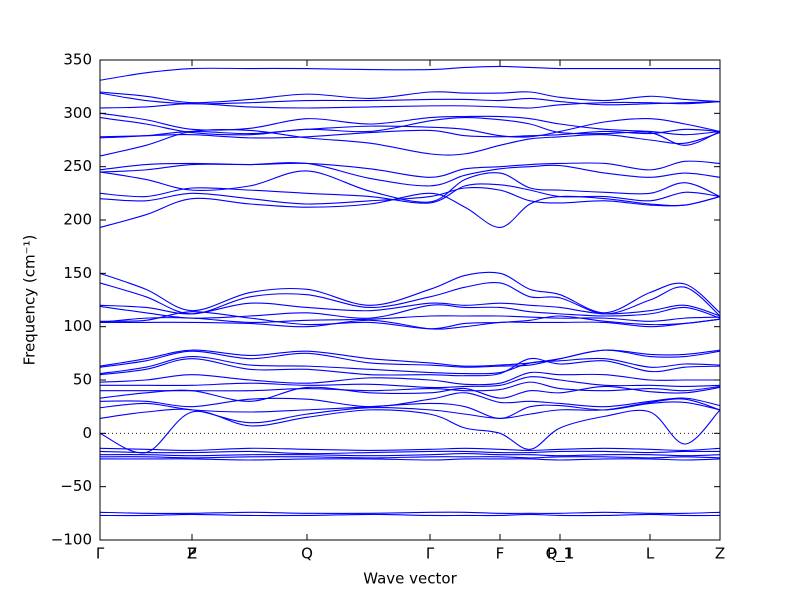 The width and height of the screenshot is (800, 600). Describe the element at coordinates (77, 60) in the screenshot. I see `y-tick-label: 350` at that location.